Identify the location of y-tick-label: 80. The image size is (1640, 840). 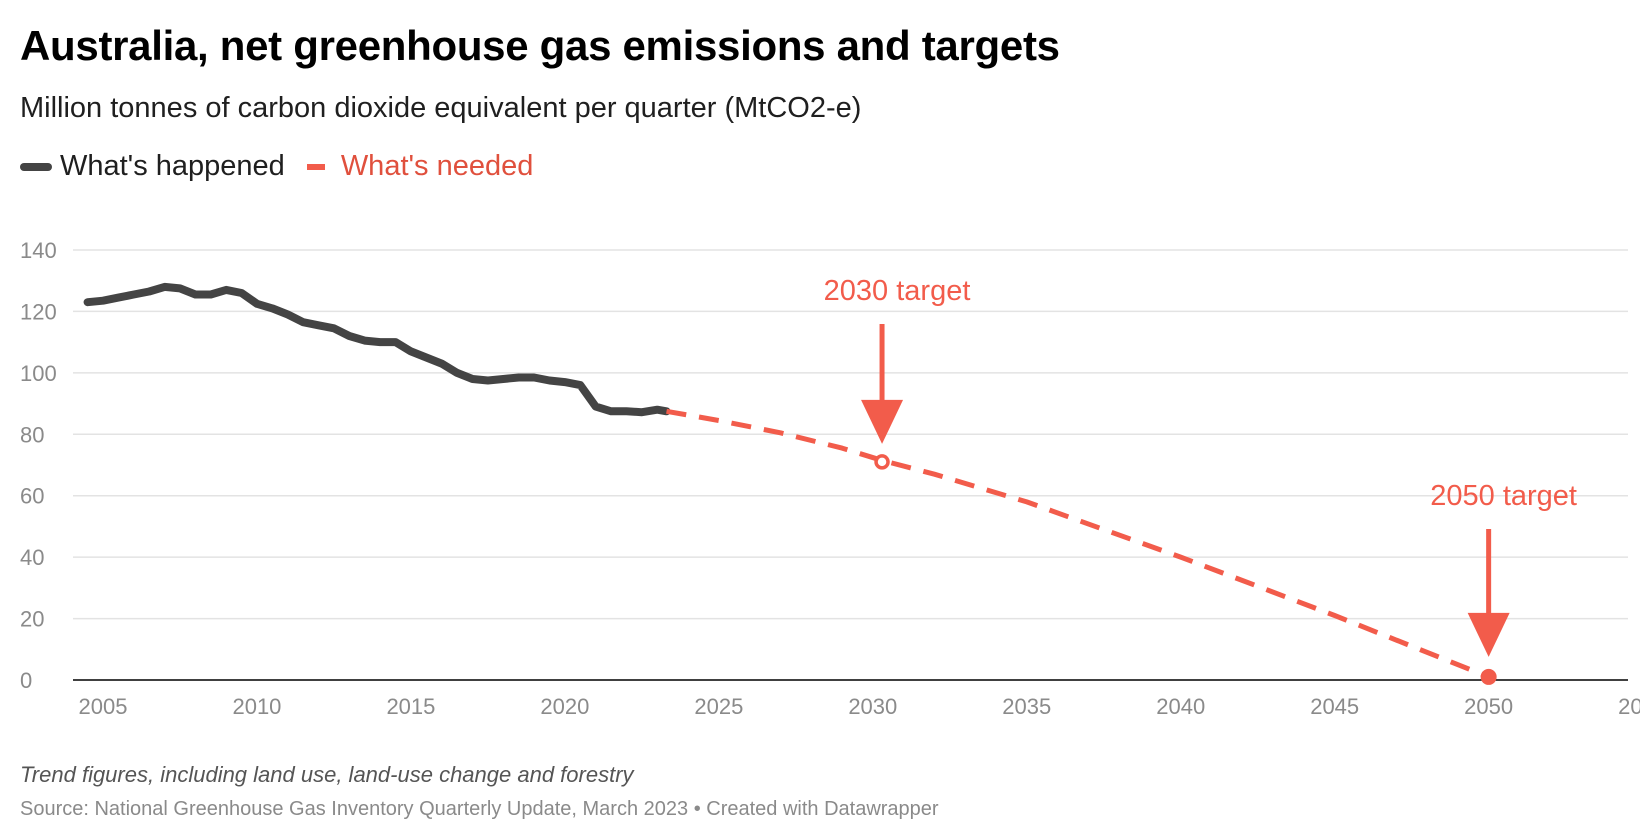
(32, 434).